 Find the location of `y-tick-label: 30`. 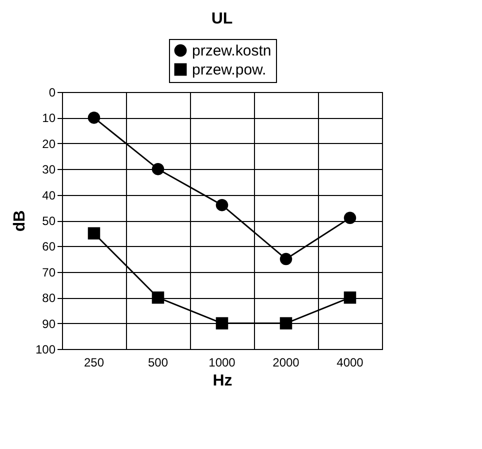

y-tick-label: 30 is located at coordinates (49, 169).